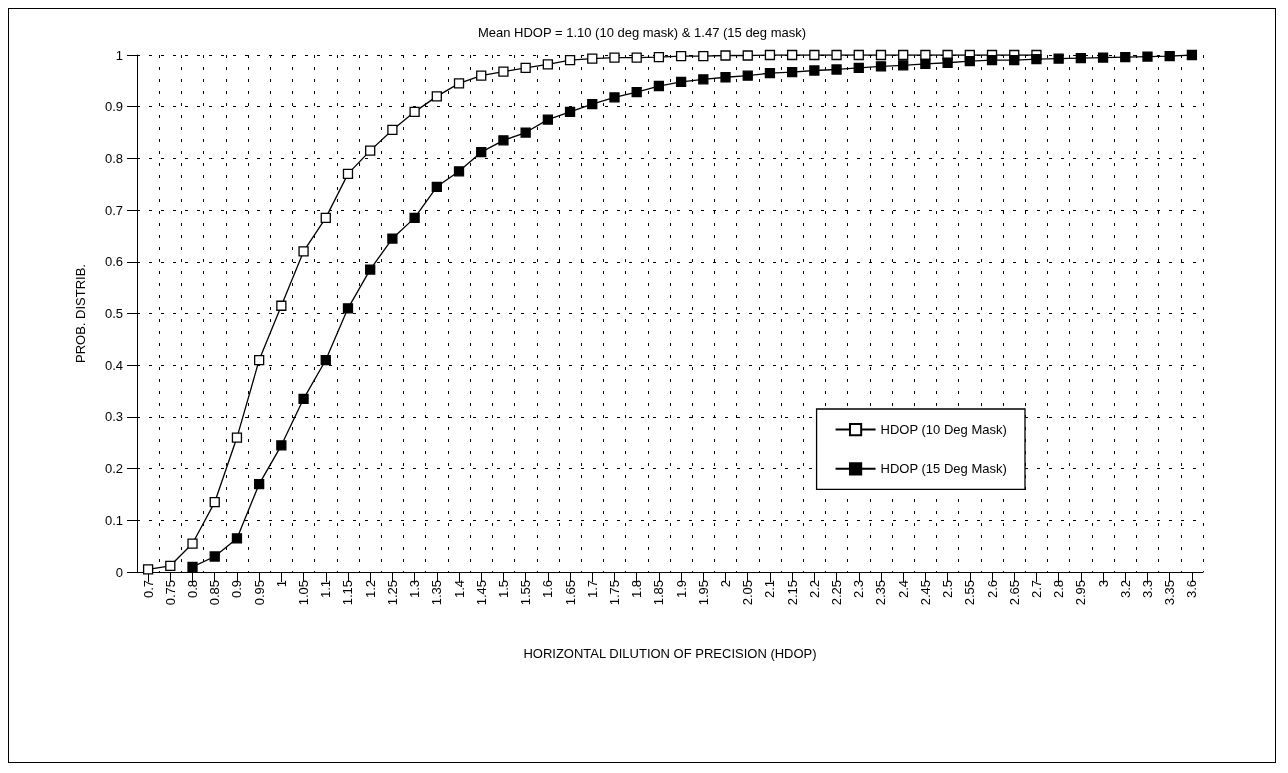 The height and width of the screenshot is (773, 1288). I want to click on x-tick-label: 1.2, so click(370, 589).